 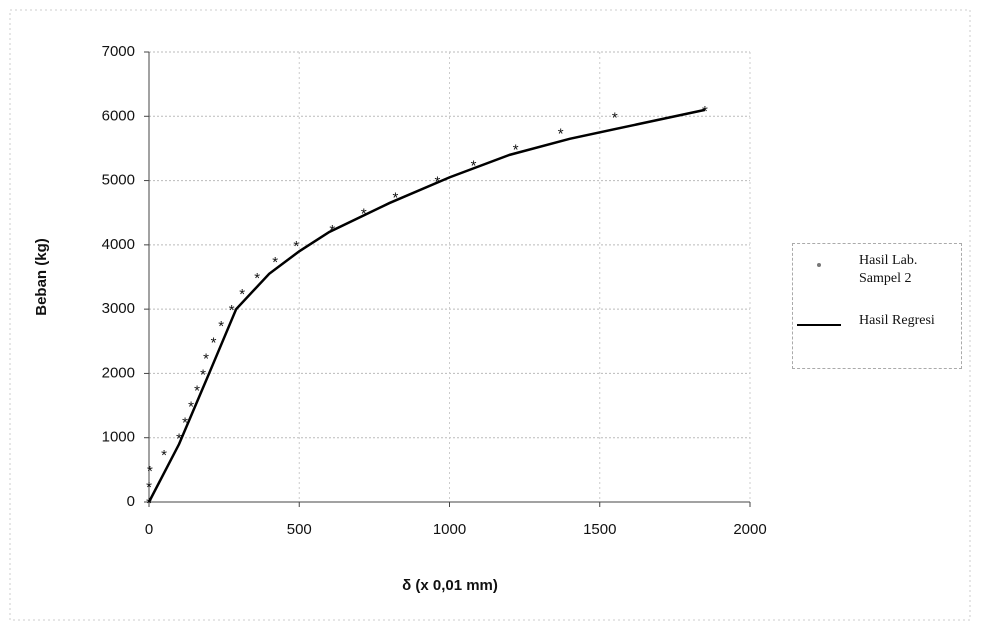 What do you see at coordinates (749, 529) in the screenshot?
I see `x-tick-label: 2000` at bounding box center [749, 529].